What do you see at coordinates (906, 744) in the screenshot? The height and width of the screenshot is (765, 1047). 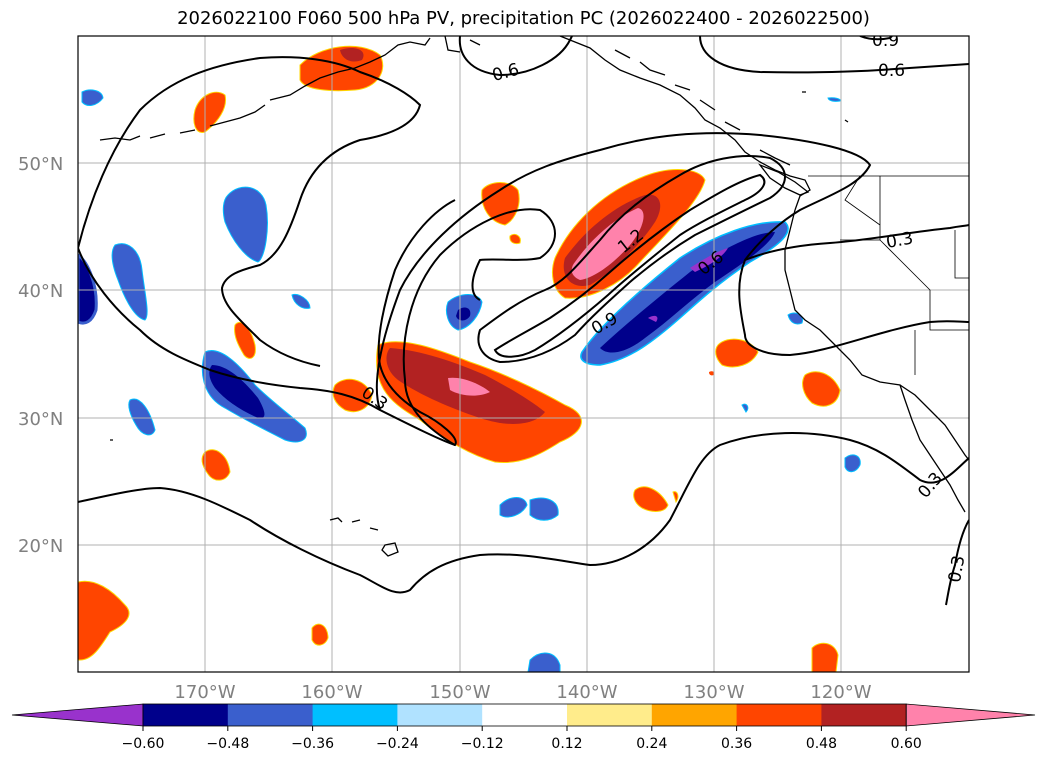 I see `colorbar-tick-label: 0.60` at bounding box center [906, 744].